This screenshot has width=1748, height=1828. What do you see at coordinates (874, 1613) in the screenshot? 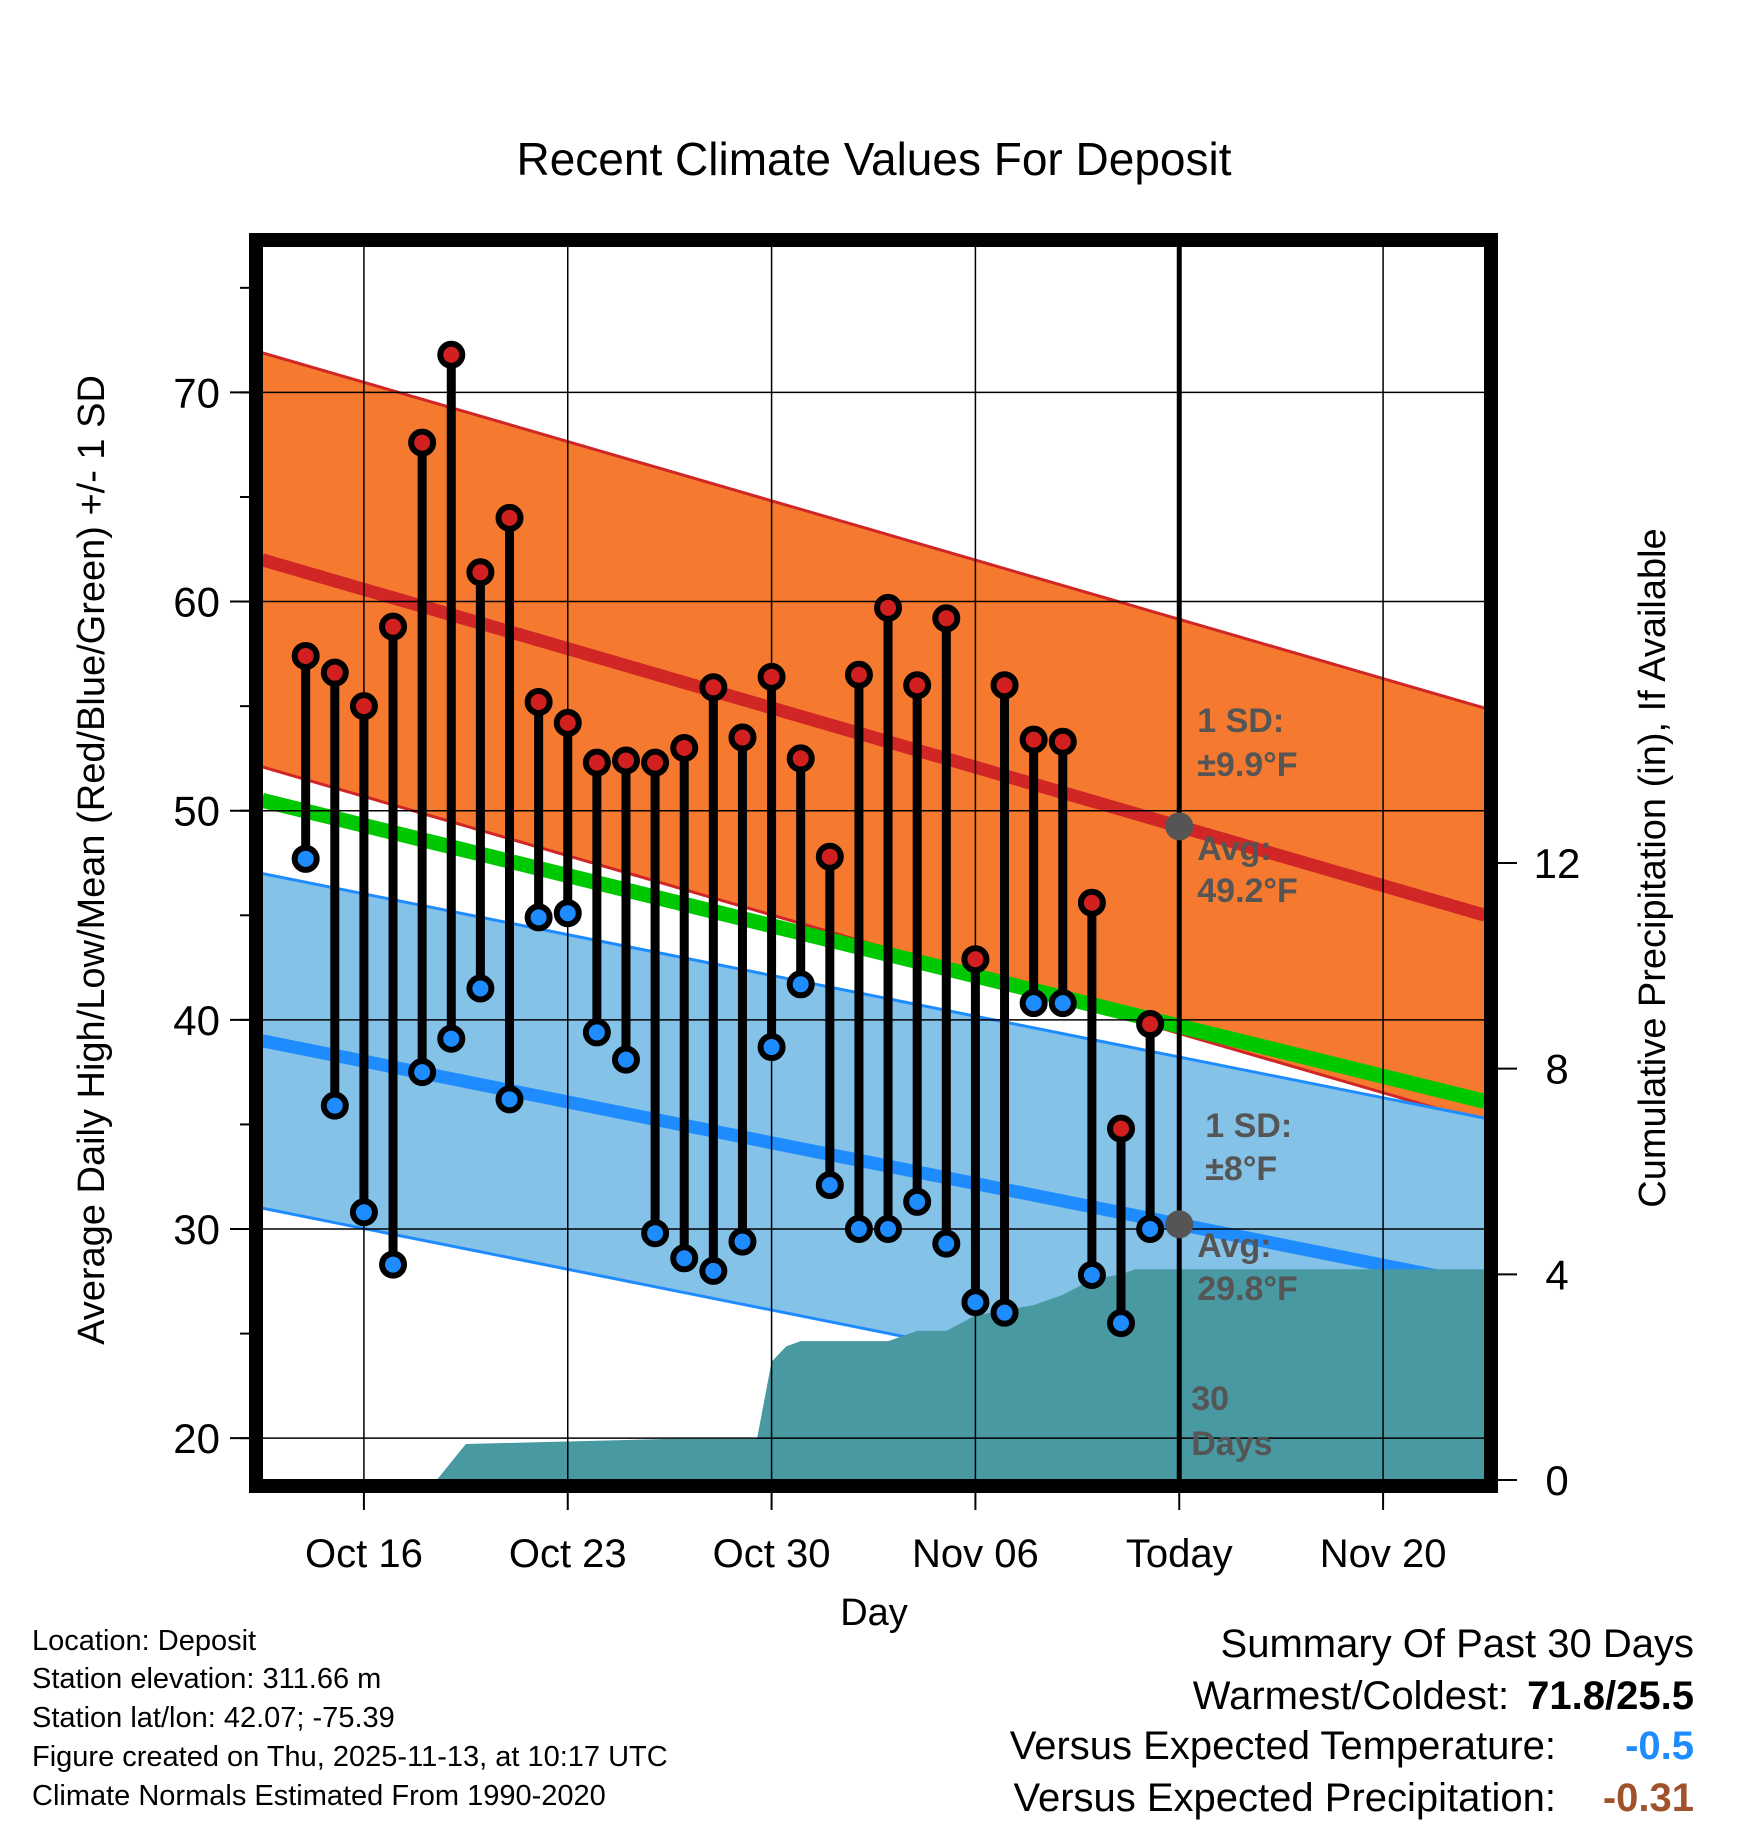
I see `x-axis-label: Day` at bounding box center [874, 1613].